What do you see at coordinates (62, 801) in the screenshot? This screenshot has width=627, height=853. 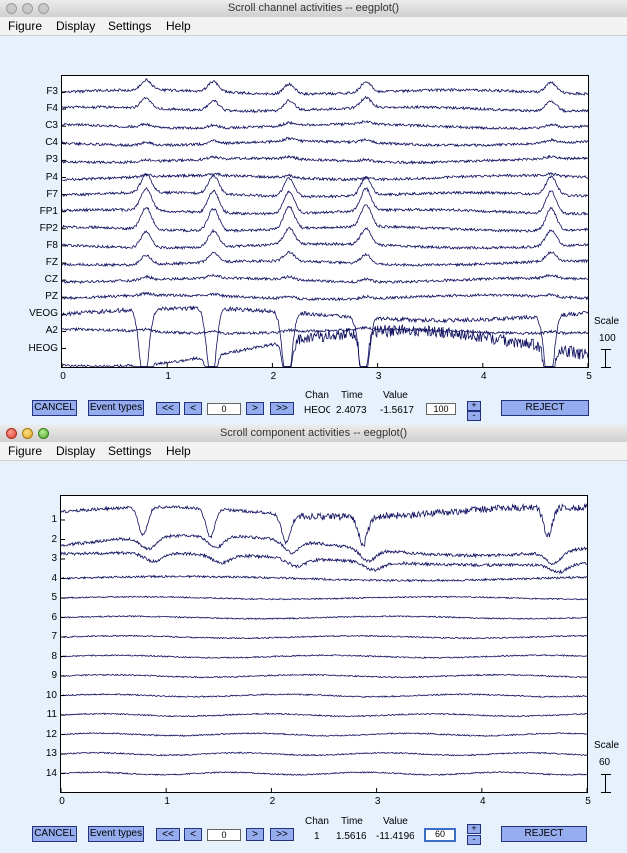 I see `x-tick-label-0: 0` at bounding box center [62, 801].